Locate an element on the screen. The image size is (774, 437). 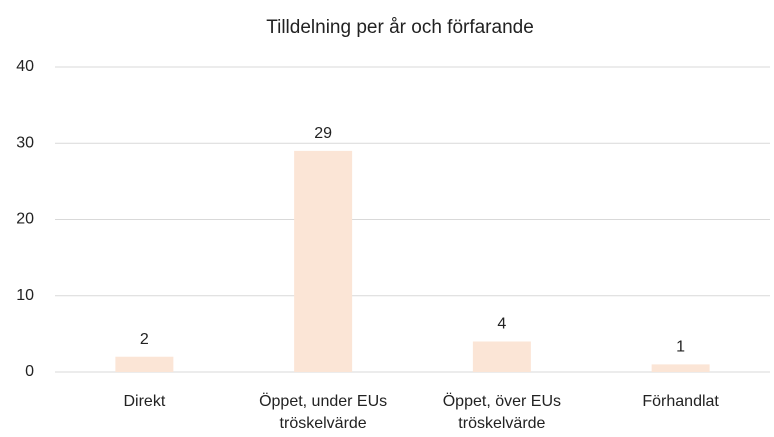
y-tick-label: 20 is located at coordinates (25, 219).